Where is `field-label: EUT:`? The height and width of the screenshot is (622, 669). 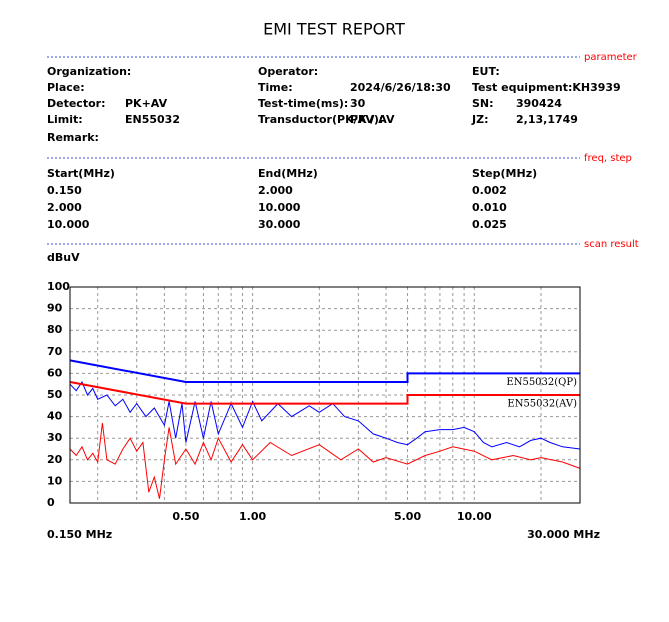
field-label: EUT: is located at coordinates (486, 71).